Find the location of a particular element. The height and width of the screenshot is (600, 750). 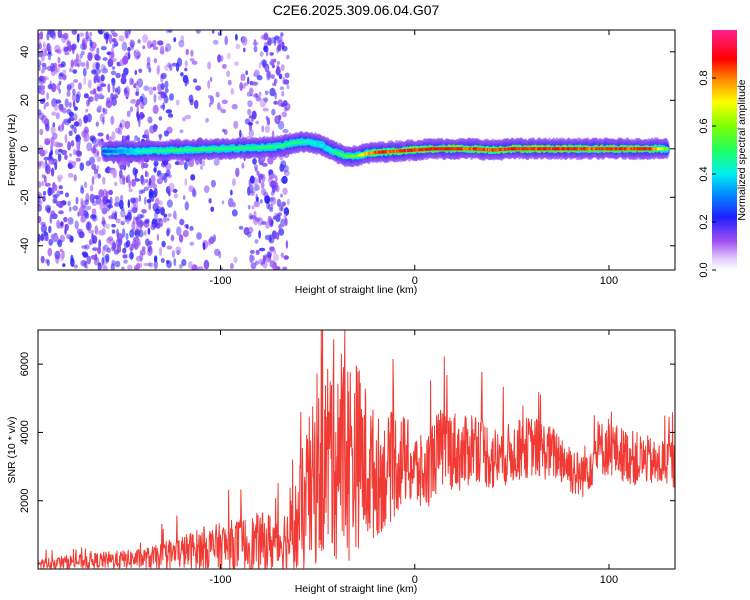

snr-ylabel: SNR (10 * v/v) is located at coordinates (12, 449).